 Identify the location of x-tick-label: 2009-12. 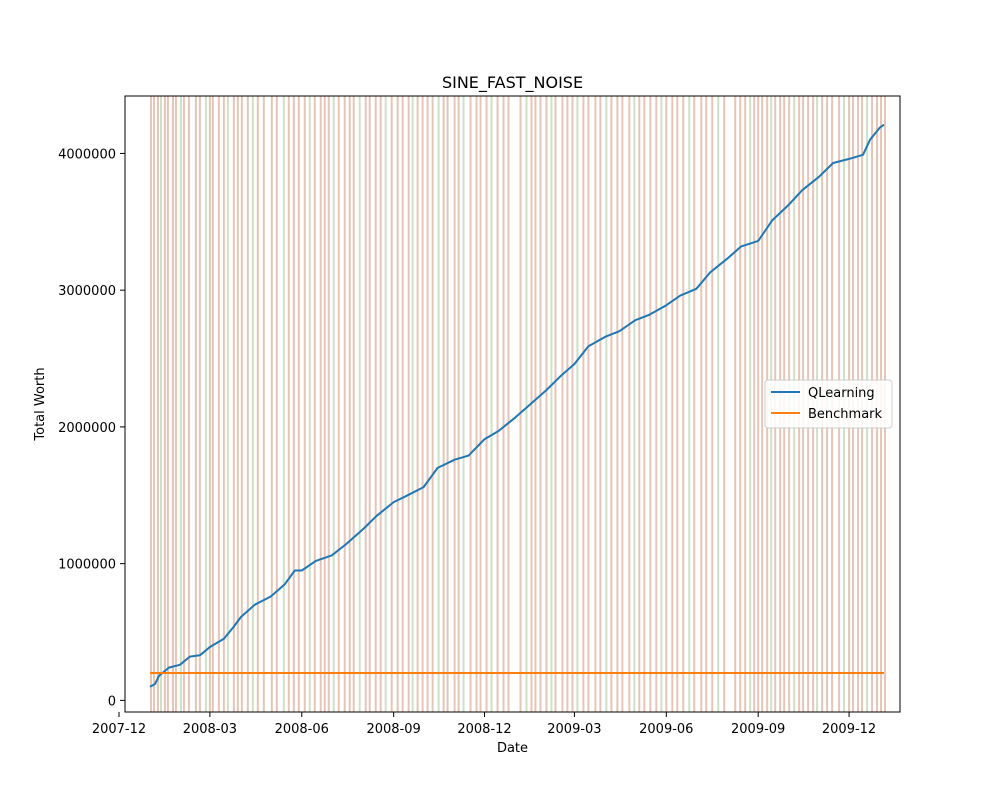
(849, 729).